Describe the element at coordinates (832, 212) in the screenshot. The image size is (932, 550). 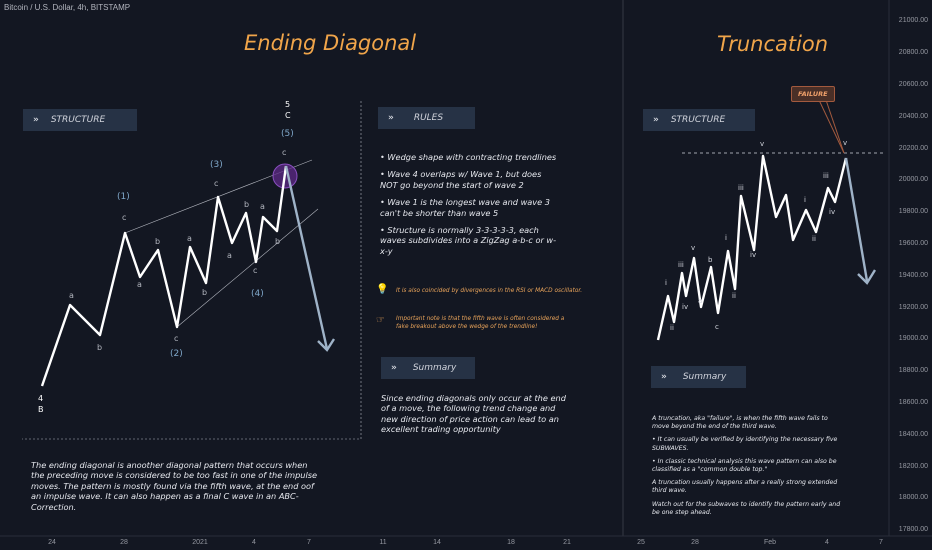
I see `t-label-iv3: iv` at that location.